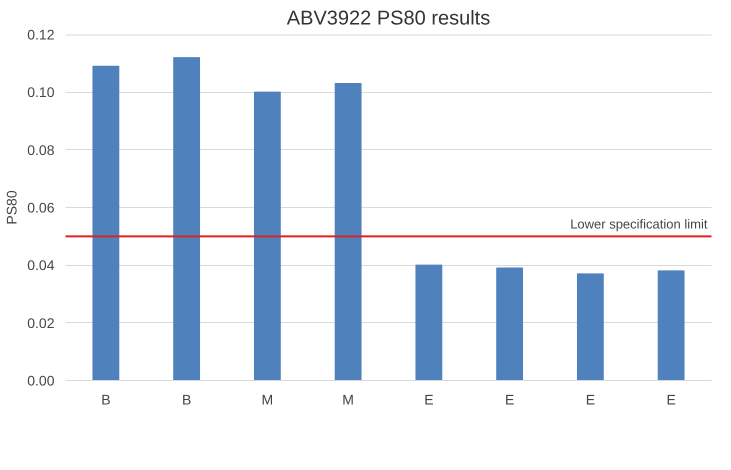  What do you see at coordinates (41, 92) in the screenshot?
I see `y-tick-label: 0.10` at bounding box center [41, 92].